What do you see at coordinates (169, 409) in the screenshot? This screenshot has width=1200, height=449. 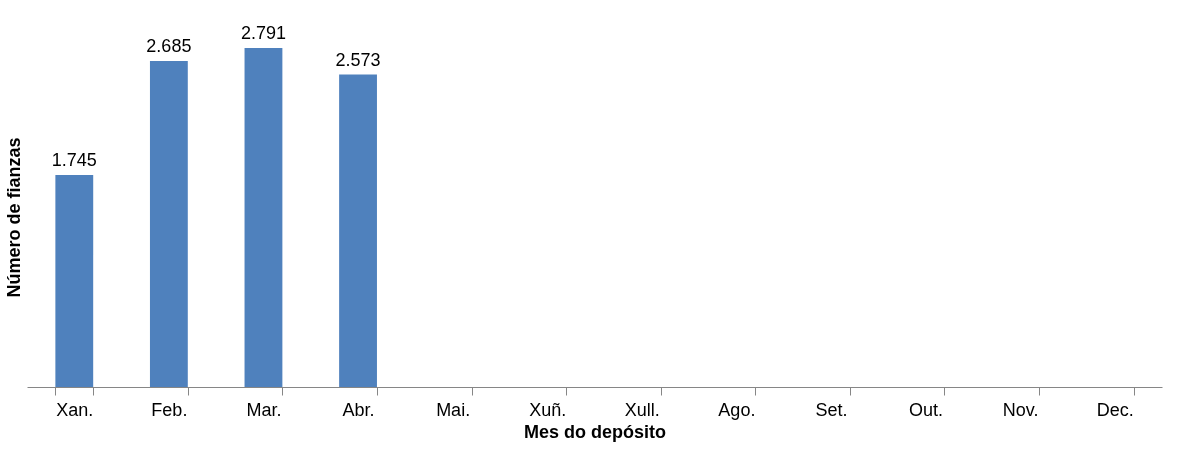 I see `x-tick-label: Feb.` at bounding box center [169, 409].